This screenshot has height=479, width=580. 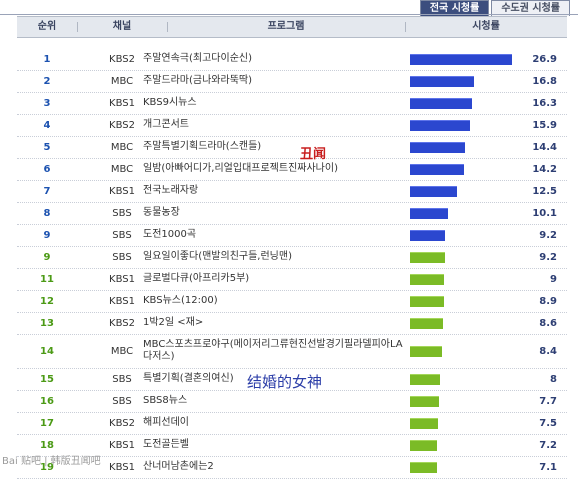 What do you see at coordinates (544, 59) in the screenshot?
I see `rating-value: 26.9` at bounding box center [544, 59].